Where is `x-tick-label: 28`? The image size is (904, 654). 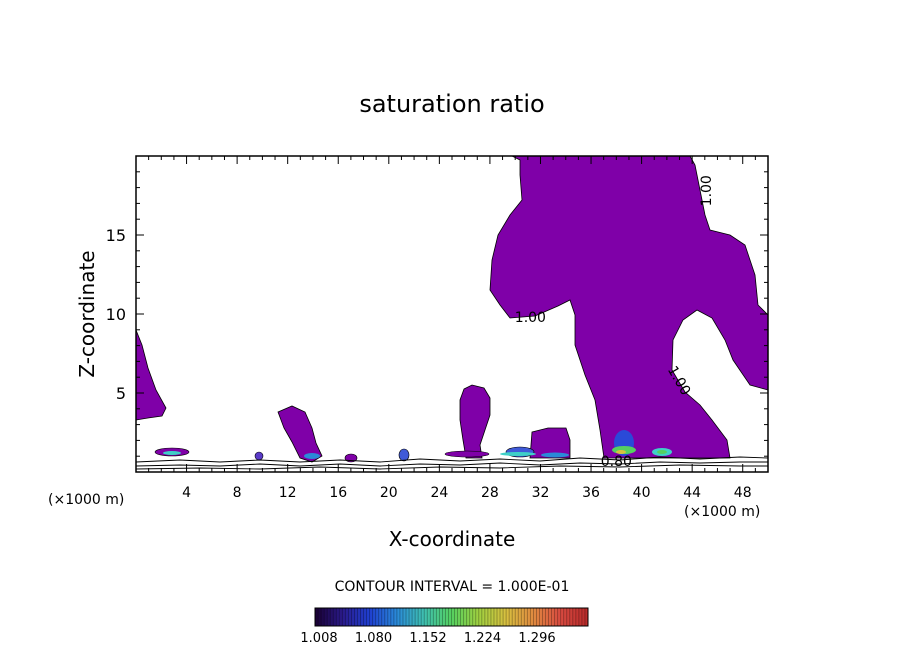 x-tick-label: 28 is located at coordinates (490, 493).